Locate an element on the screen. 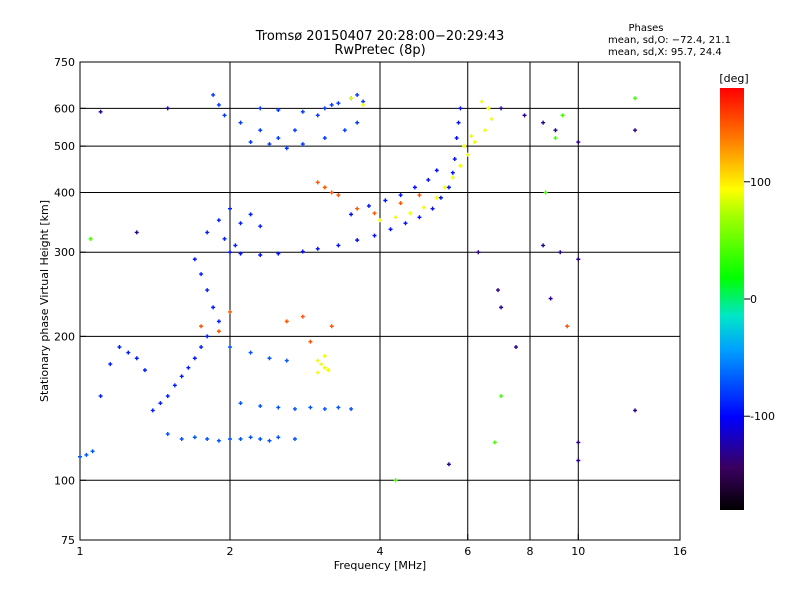  chart-title: Tromsø 20150407 20:28:00−20:29:43 is located at coordinates (380, 36).